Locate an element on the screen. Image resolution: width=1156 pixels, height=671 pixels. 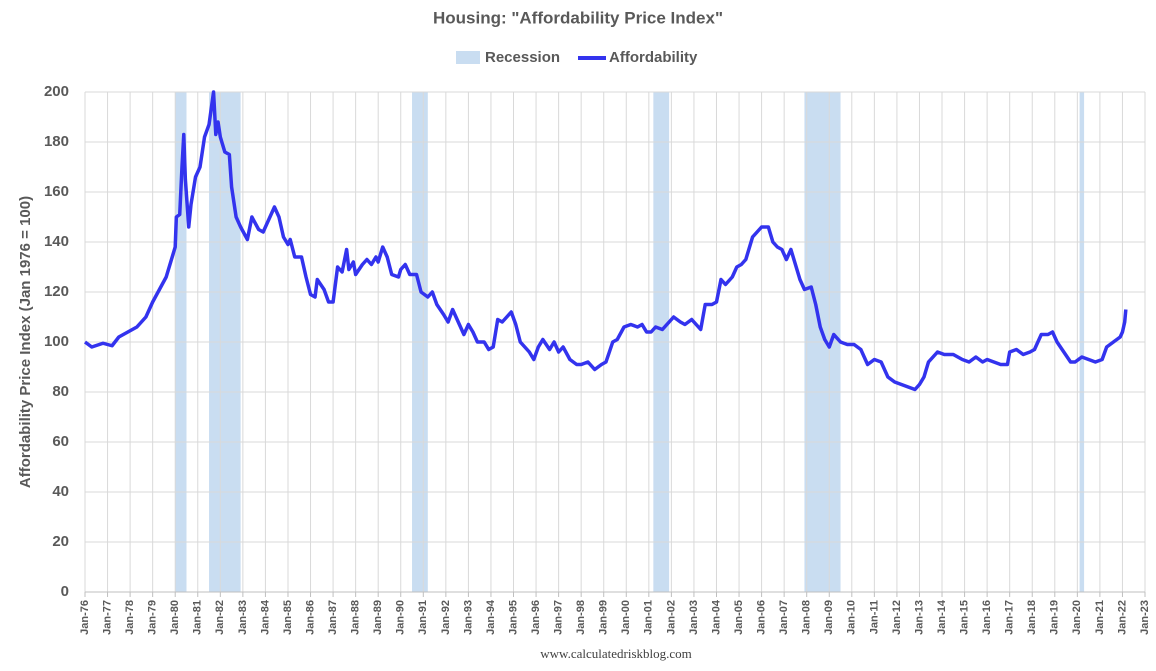
x-tick-label: Jan-92 is located at coordinates (446, 617).